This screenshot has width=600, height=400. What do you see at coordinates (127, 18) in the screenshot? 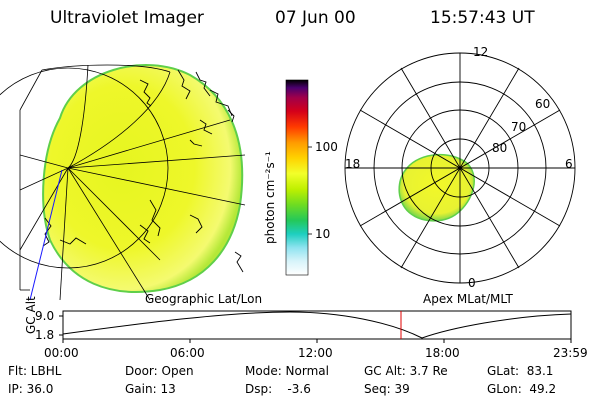
I see `instrument-title: Ultraviolet Imager` at bounding box center [127, 18].